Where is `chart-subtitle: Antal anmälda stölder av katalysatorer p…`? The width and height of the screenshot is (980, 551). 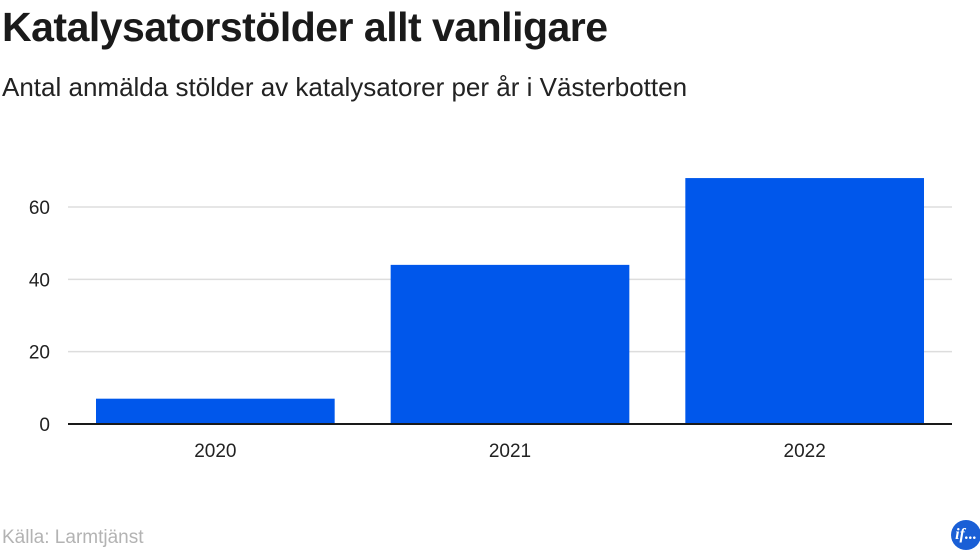
chart-subtitle: Antal anmälda stölder av katalysatorer p… is located at coordinates (345, 87).